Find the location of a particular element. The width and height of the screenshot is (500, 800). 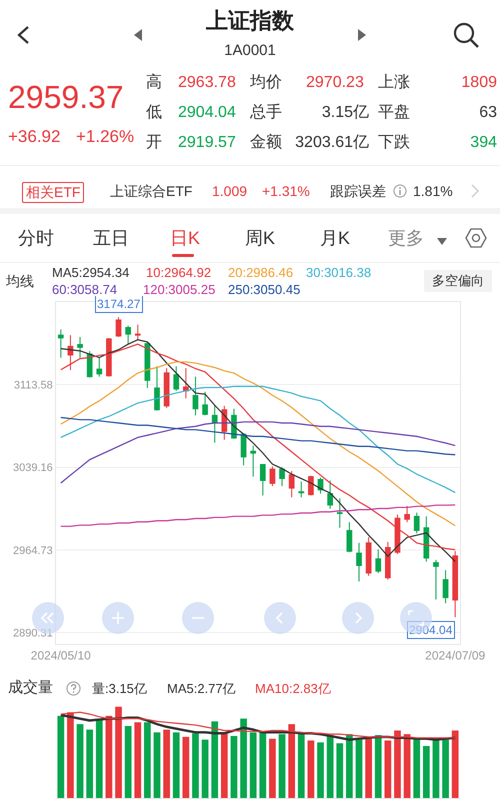

text: 2970.23 is located at coordinates (335, 82).